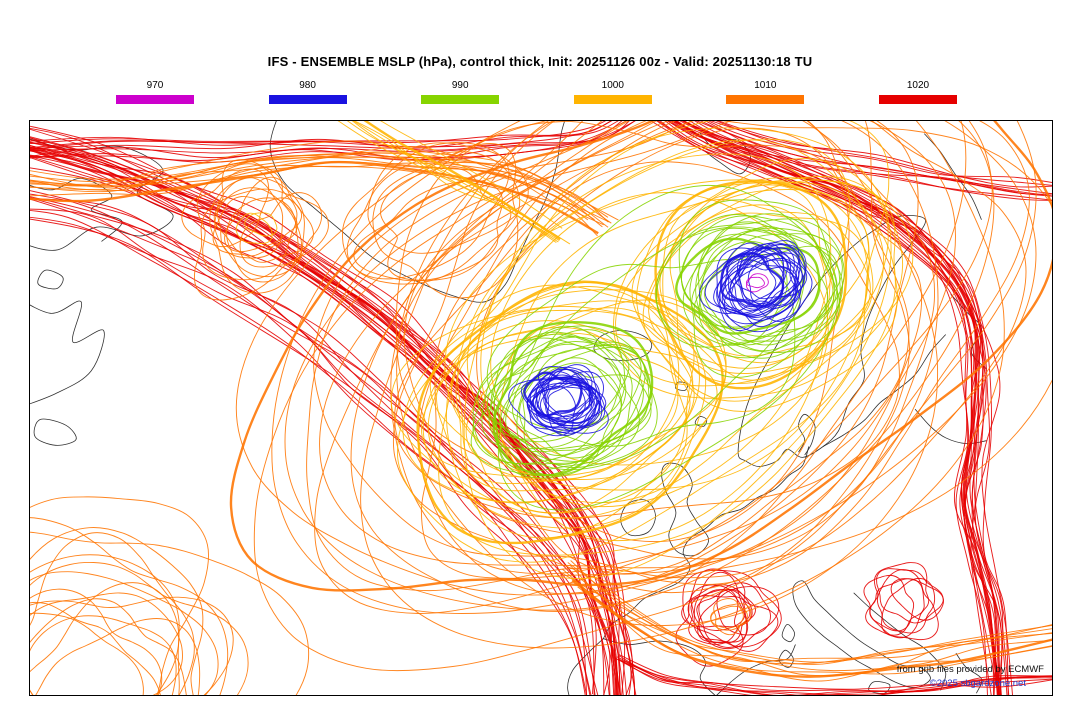 This screenshot has height=718, width=1080. Describe the element at coordinates (701, 421) in the screenshot. I see `coastline-path-shetland` at that location.